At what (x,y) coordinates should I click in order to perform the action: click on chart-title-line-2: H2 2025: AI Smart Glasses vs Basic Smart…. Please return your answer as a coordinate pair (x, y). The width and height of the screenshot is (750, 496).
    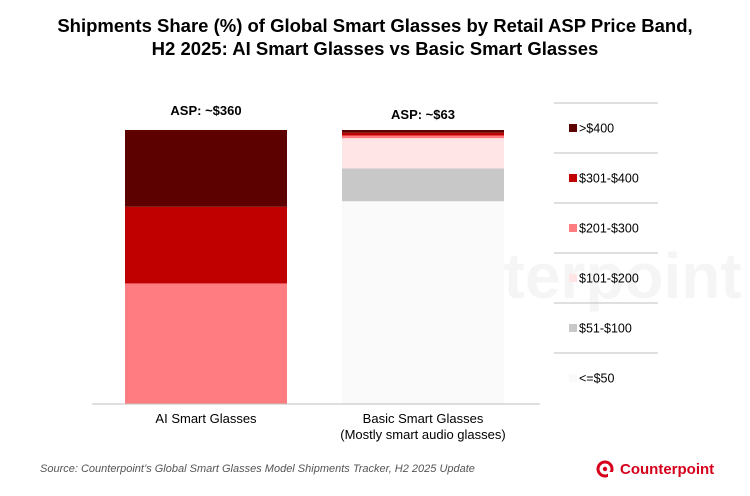
    Looking at the image, I should click on (375, 48).